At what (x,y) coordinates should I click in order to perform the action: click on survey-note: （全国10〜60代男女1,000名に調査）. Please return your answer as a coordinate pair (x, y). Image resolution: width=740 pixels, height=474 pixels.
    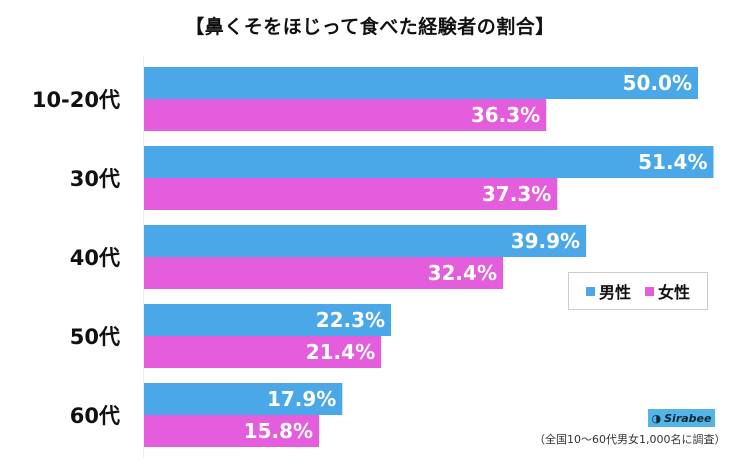
    Looking at the image, I should click on (630, 439).